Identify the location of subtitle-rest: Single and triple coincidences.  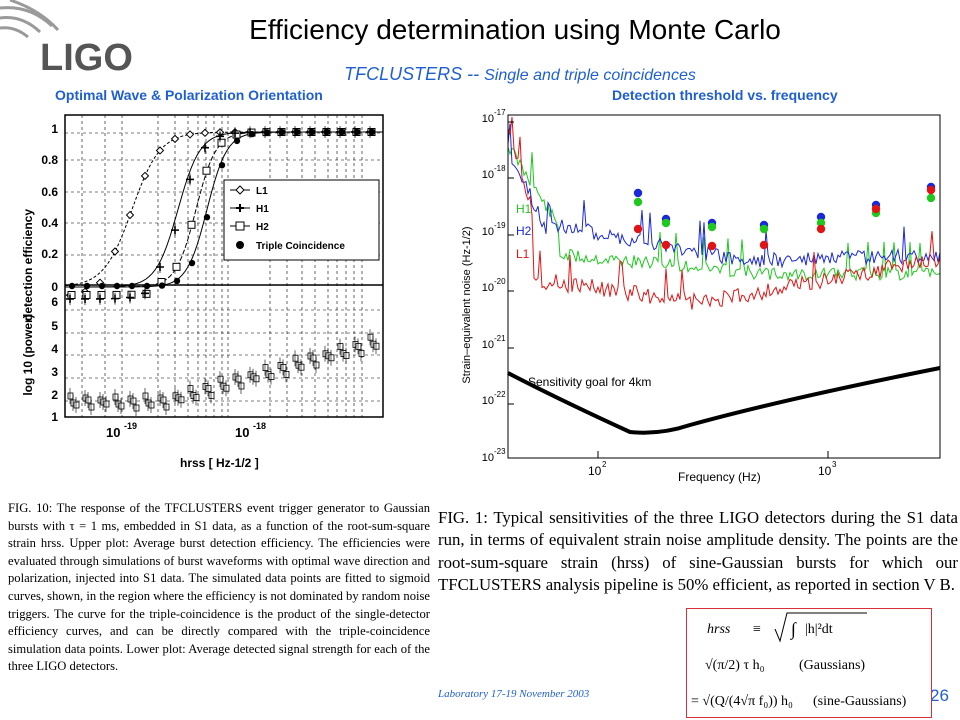
(590, 75).